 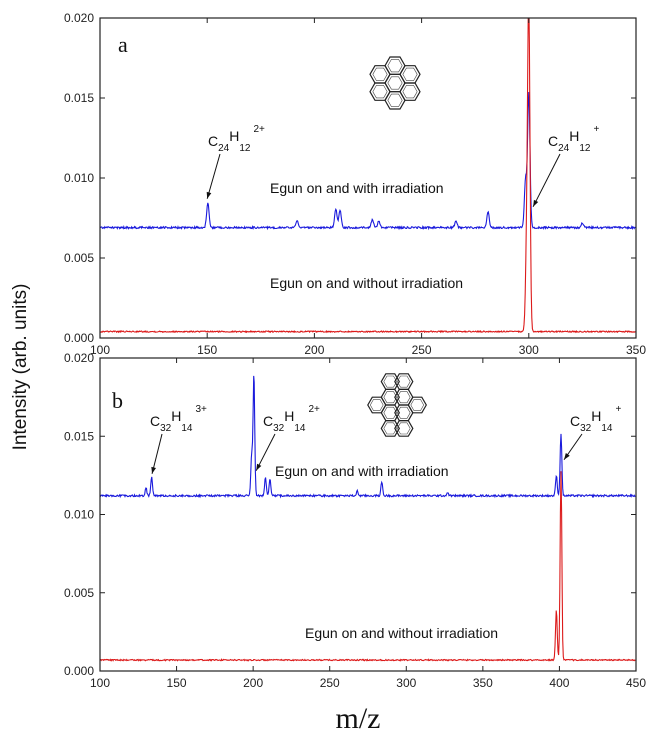 What do you see at coordinates (123, 44) in the screenshot?
I see `panel-label: a` at bounding box center [123, 44].